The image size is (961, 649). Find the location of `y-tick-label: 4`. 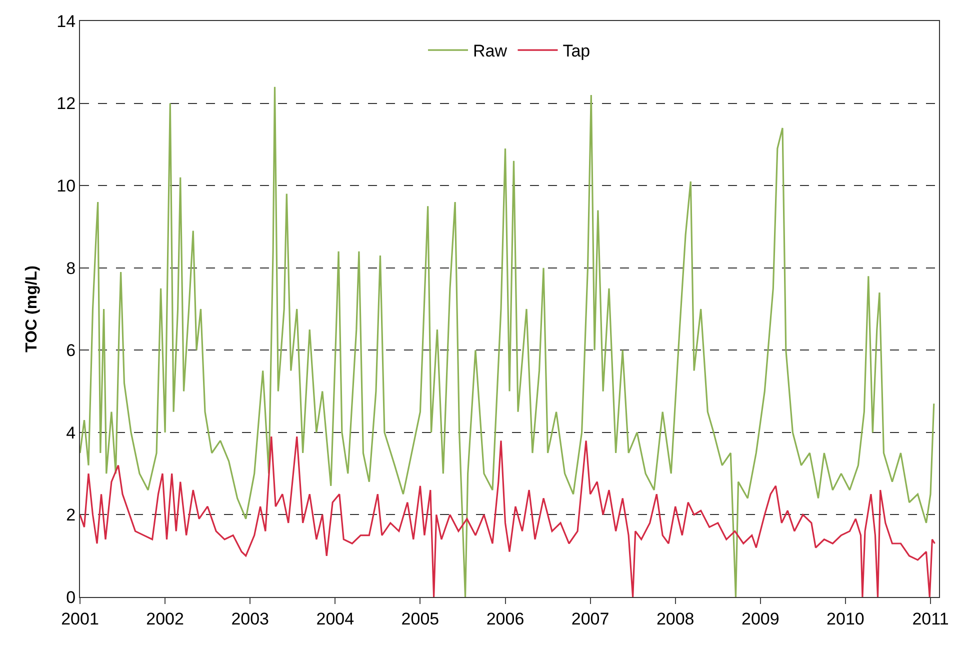

y-tick-label: 4 is located at coordinates (71, 432).